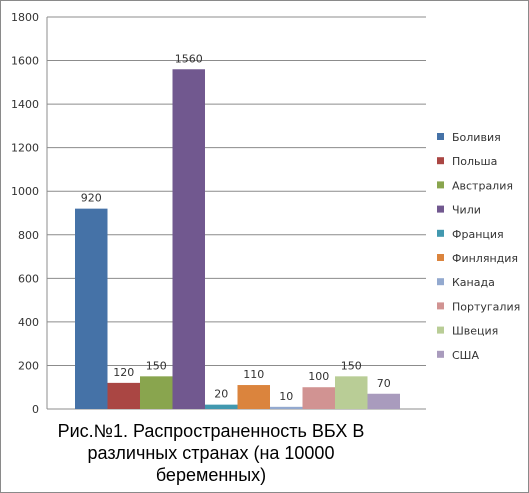 This screenshot has height=493, width=529. I want to click on legend-entry: Португалия, so click(486, 306).